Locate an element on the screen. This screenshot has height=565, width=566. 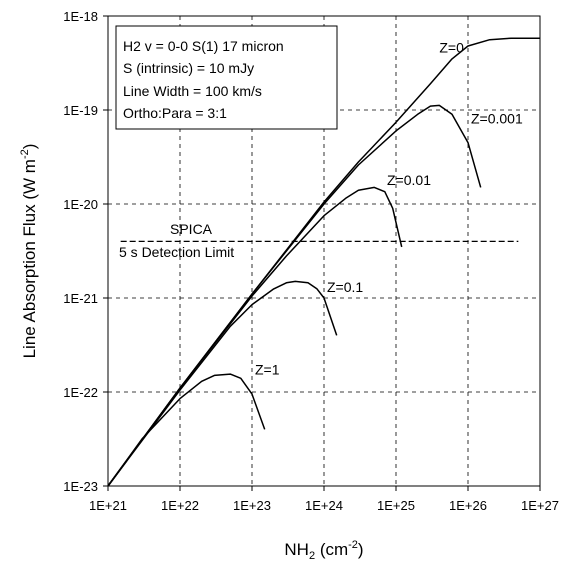
series-label-z-1: Z=1 is located at coordinates (267, 369).